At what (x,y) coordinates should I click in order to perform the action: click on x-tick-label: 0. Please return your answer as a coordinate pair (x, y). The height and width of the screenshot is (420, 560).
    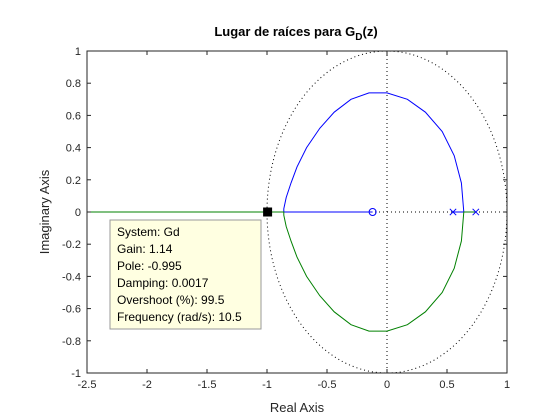
    Looking at the image, I should click on (387, 385).